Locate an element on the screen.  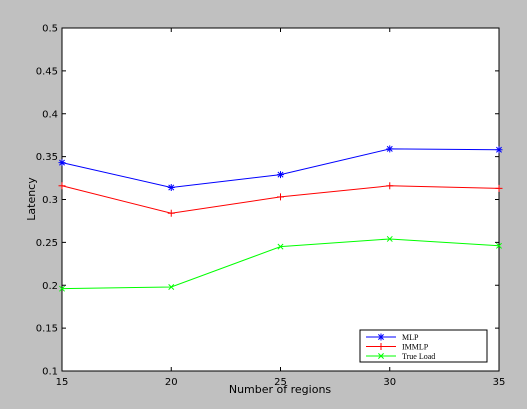
y-tick-label: 0.15 is located at coordinates (47, 329).